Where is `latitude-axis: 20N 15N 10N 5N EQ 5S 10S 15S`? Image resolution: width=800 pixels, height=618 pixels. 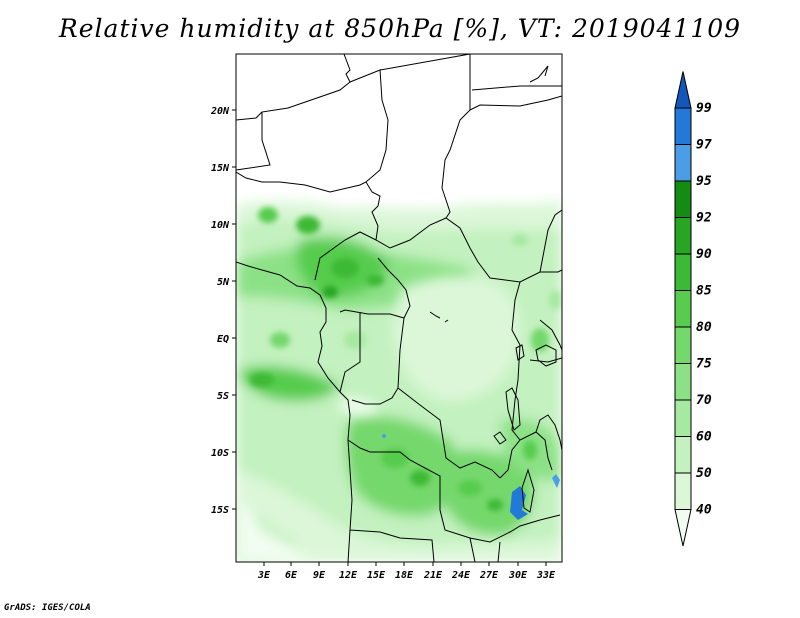
latitude-axis: 20N 15N 10N 5N EQ 5S 10S 15S is located at coordinates (223, 311).